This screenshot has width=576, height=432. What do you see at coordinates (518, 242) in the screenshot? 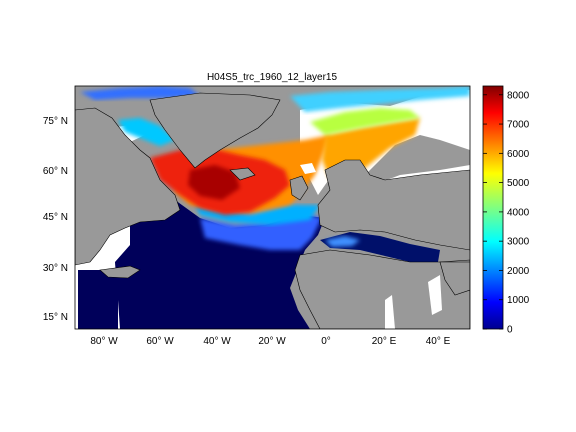
I see `colorbar-tick-label: 3000` at bounding box center [518, 242].